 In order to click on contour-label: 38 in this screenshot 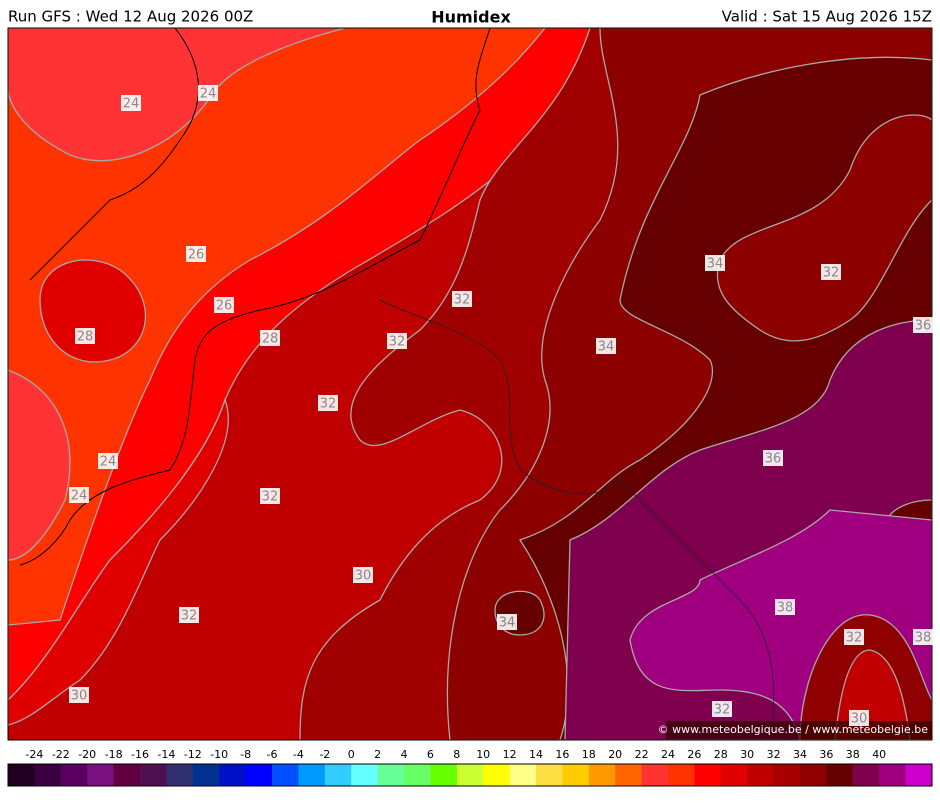, I will do `click(923, 638)`.